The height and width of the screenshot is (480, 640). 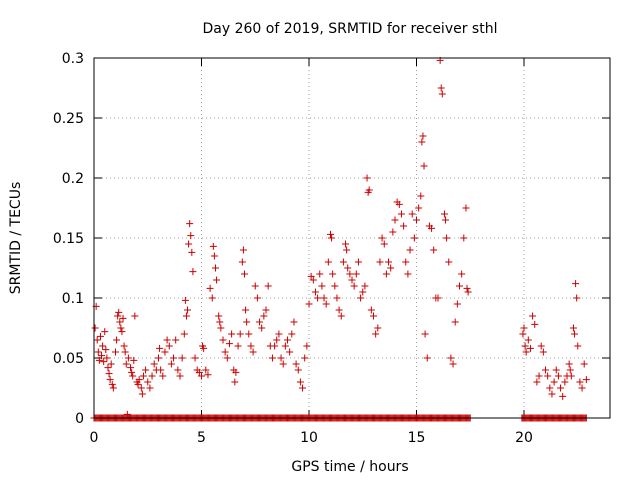 I want to click on x-tick-label: 5, so click(x=201, y=438).